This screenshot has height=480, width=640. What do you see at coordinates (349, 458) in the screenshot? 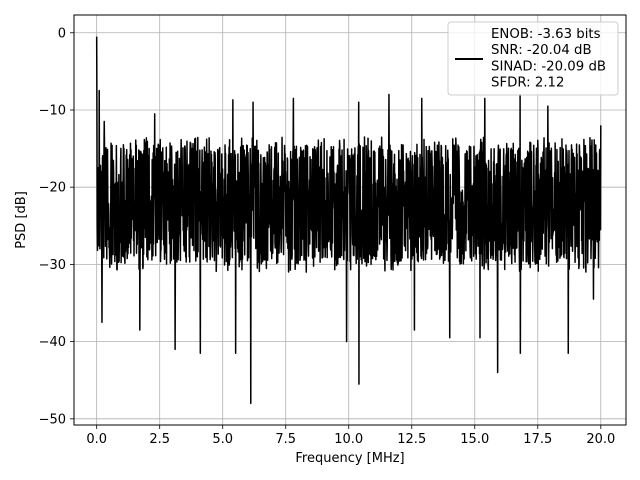
I see `x-axis-label: Frequency [MHz]` at bounding box center [349, 458].